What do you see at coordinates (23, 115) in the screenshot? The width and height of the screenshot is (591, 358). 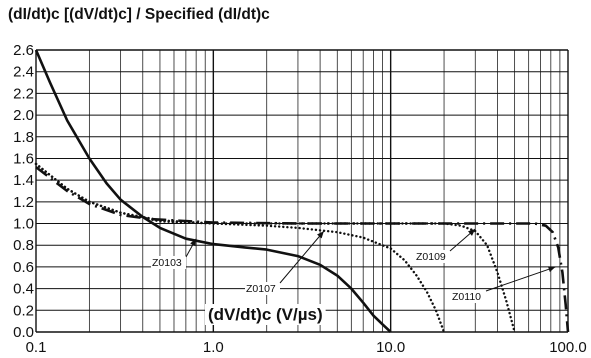 I see `y-tick-label: 2.0` at bounding box center [23, 115].